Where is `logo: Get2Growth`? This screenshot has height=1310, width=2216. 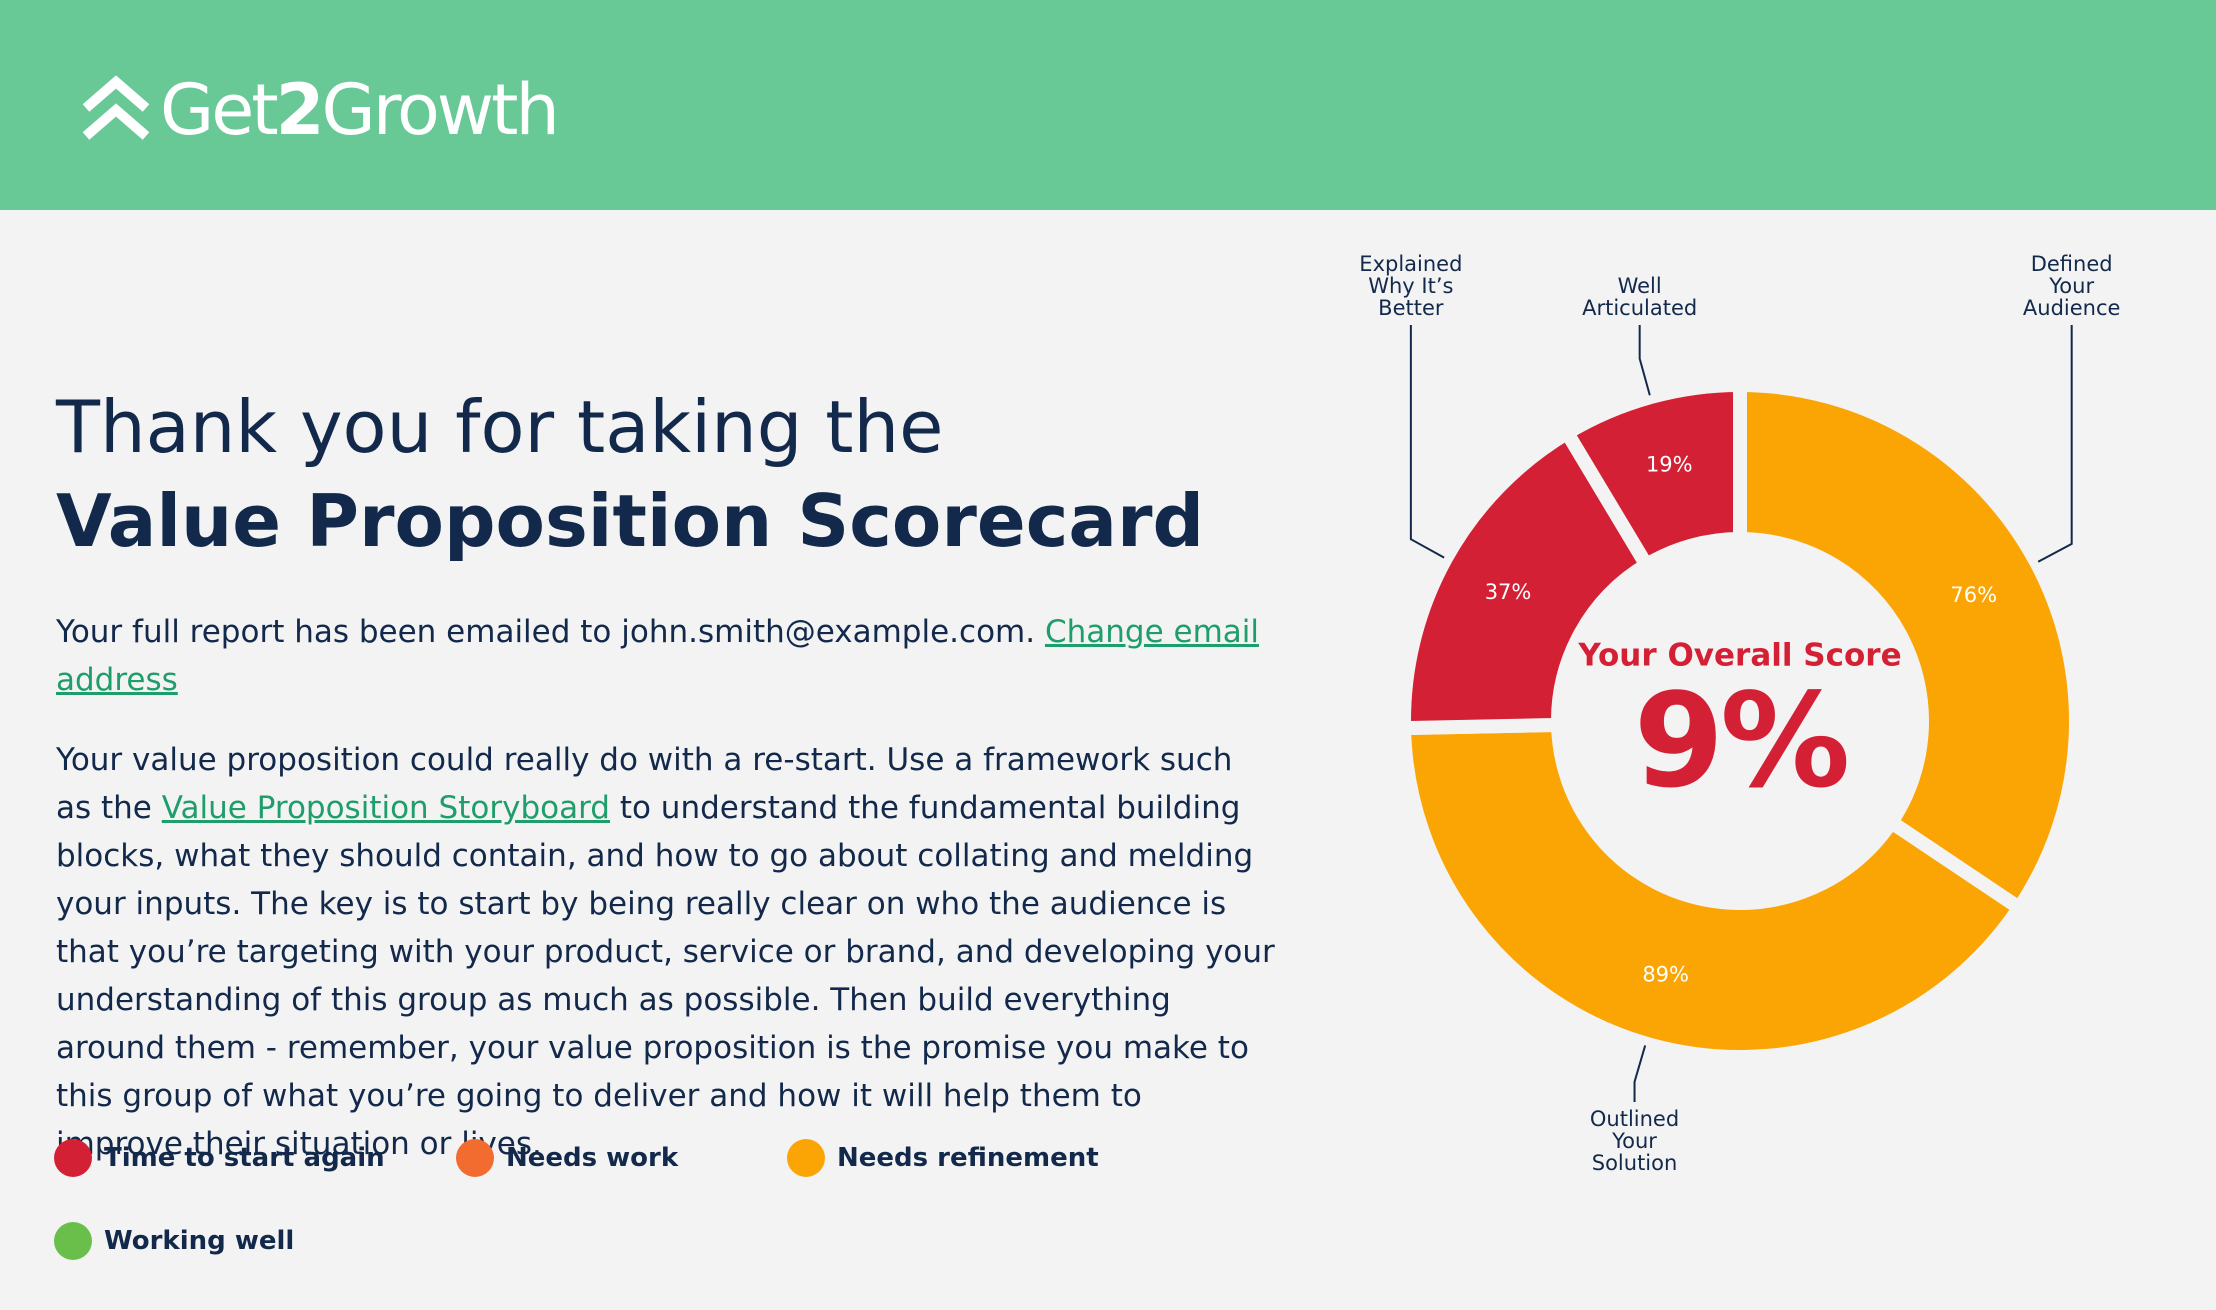 logo: Get2Growth is located at coordinates (360, 110).